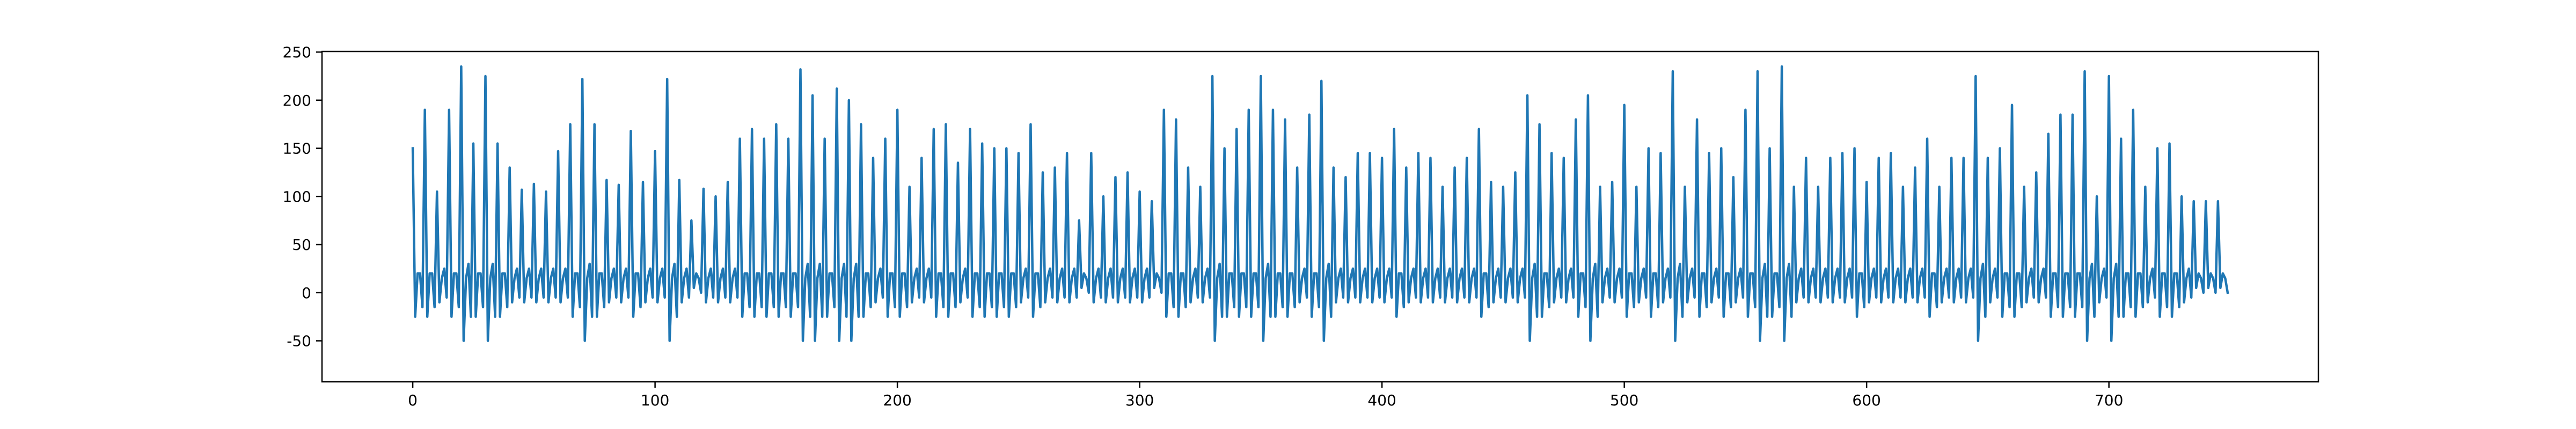 This screenshot has width=2576, height=429. Describe the element at coordinates (1381, 400) in the screenshot. I see `x-tick-label: 400` at that location.